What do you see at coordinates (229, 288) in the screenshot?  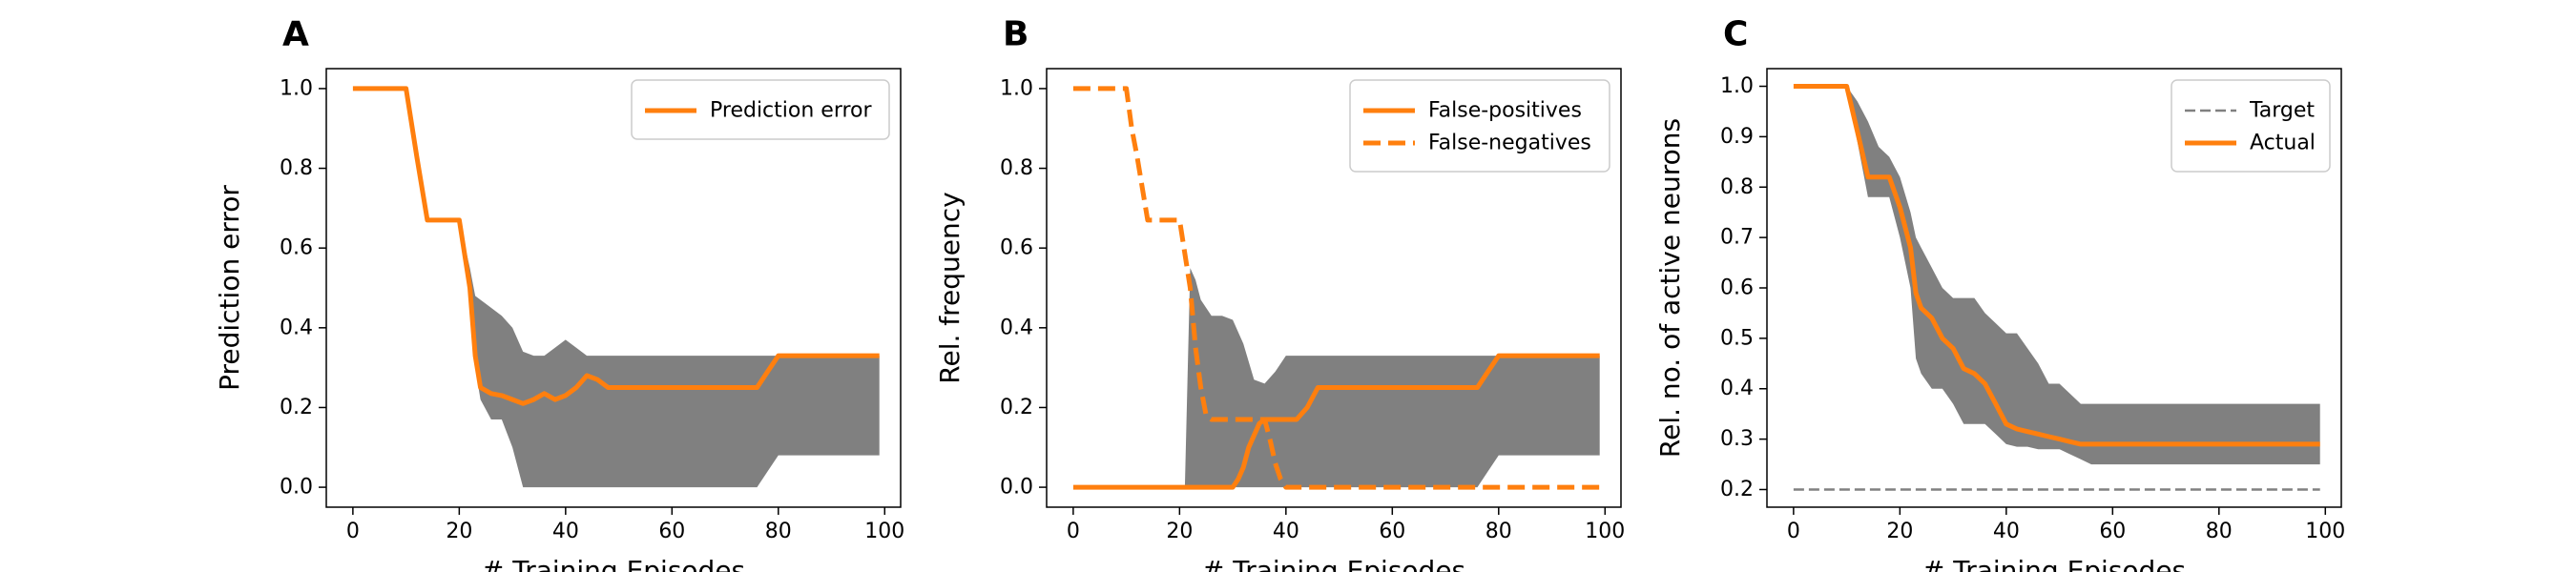 I see `y-axis-label: Prediction error` at bounding box center [229, 288].